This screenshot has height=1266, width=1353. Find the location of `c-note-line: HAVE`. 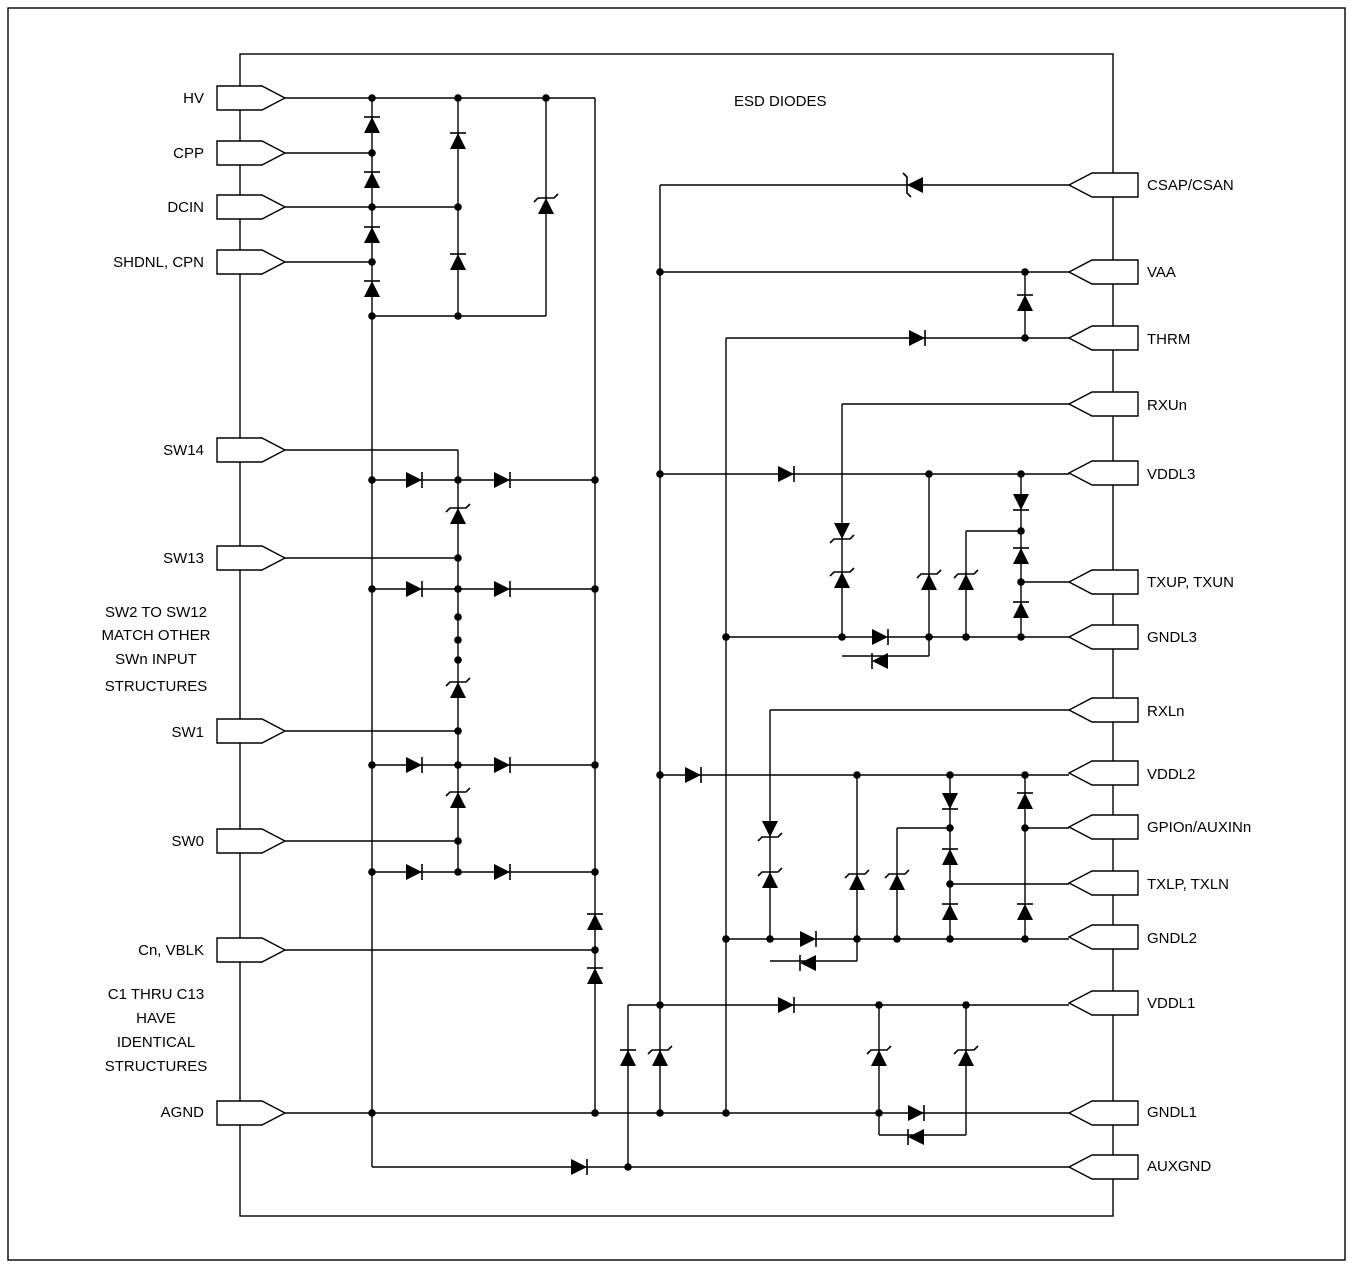

c-note-line: HAVE is located at coordinates (156, 1018).